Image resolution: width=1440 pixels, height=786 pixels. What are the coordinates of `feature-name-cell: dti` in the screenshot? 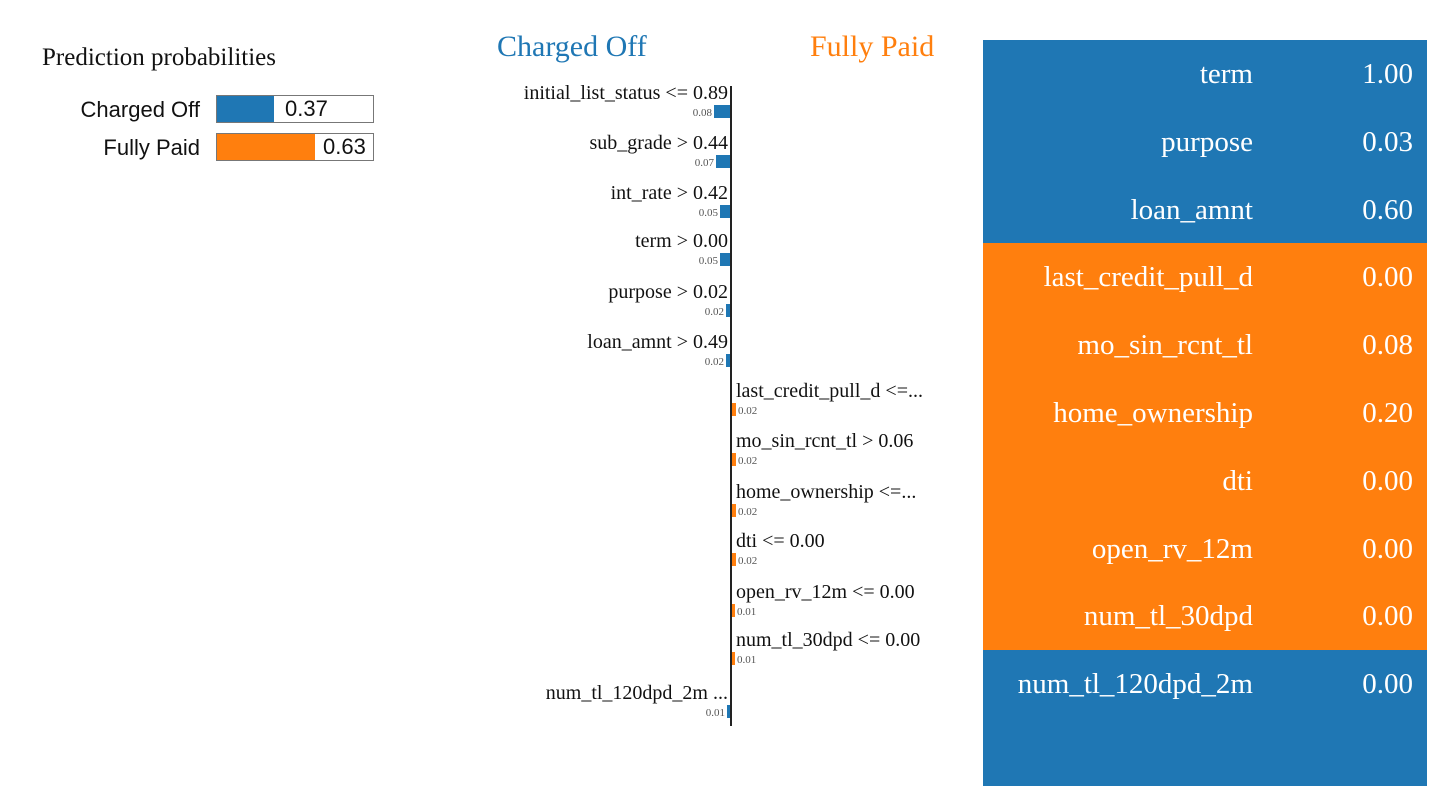 It's located at (1237, 481).